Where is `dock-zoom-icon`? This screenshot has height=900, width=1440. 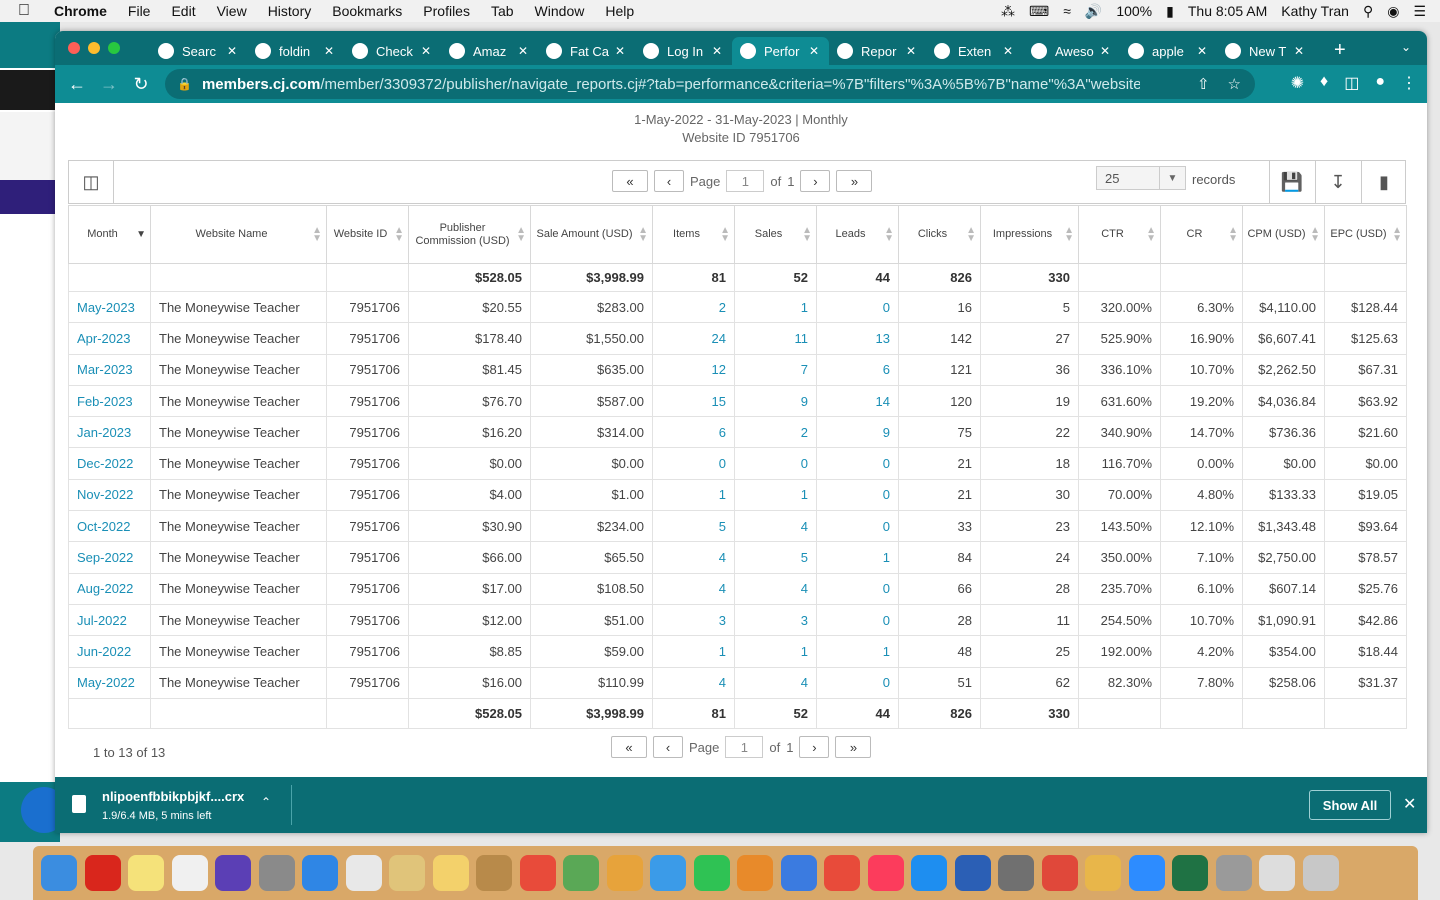 dock-zoom-icon is located at coordinates (1146, 873).